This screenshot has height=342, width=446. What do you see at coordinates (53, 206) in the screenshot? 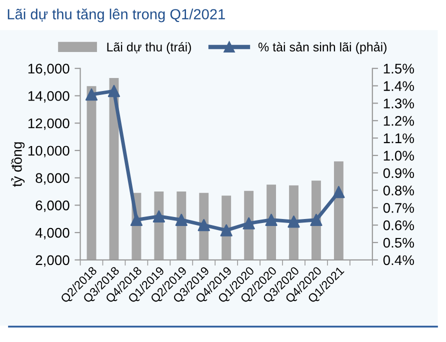
I see `y-tick-label: 6,000` at bounding box center [53, 206].